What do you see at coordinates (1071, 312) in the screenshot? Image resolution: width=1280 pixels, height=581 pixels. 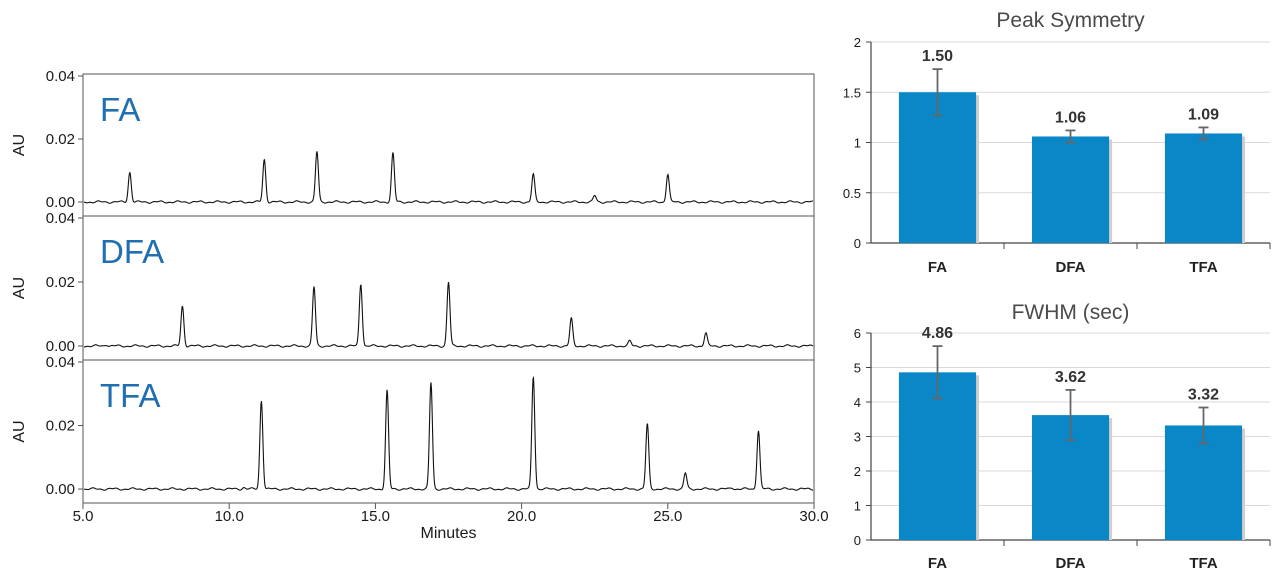 I see `chart-title: FWHM (sec)` at bounding box center [1071, 312].